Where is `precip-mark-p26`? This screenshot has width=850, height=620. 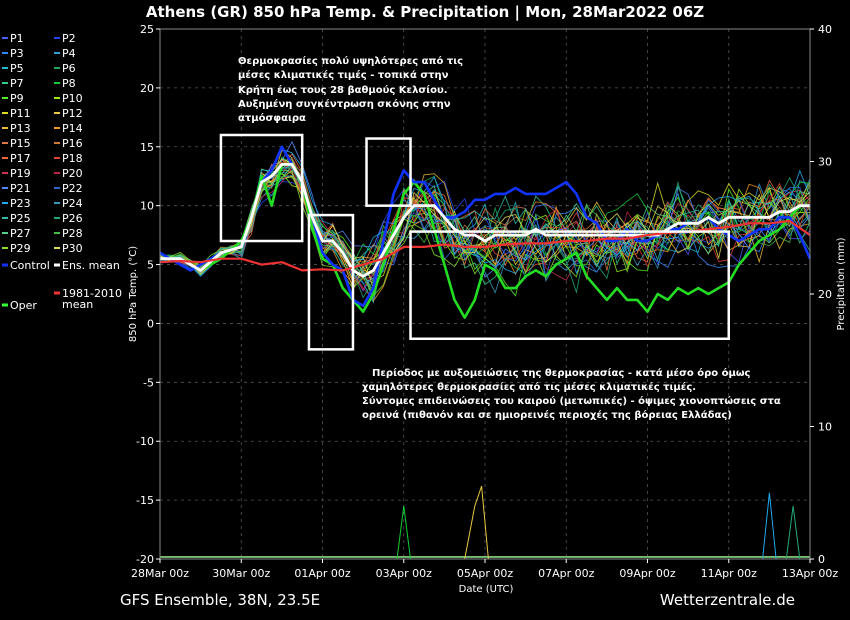 precip-mark-p26 is located at coordinates (793, 532).